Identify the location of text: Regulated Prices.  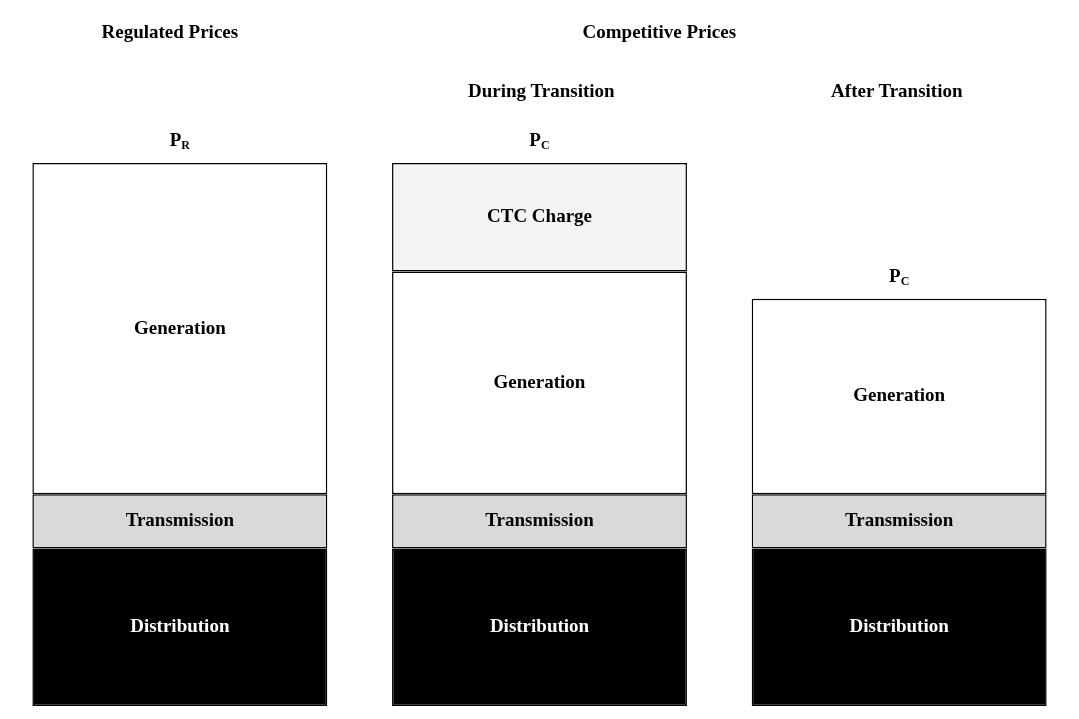
(170, 31).